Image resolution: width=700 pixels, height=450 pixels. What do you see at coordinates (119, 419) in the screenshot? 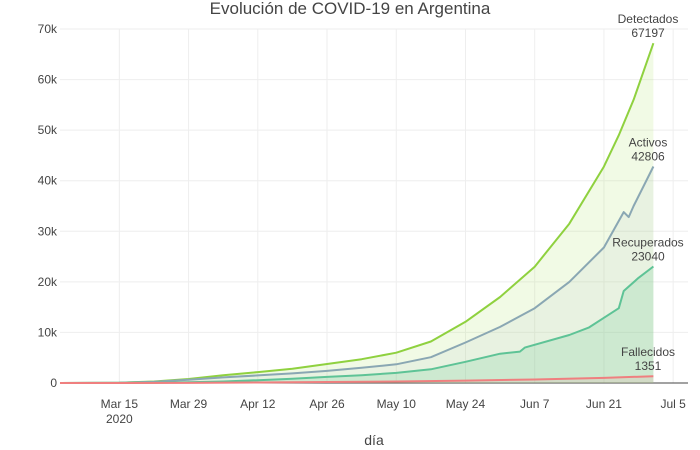
I see `x-tick-sublabel: 2020` at bounding box center [119, 419].